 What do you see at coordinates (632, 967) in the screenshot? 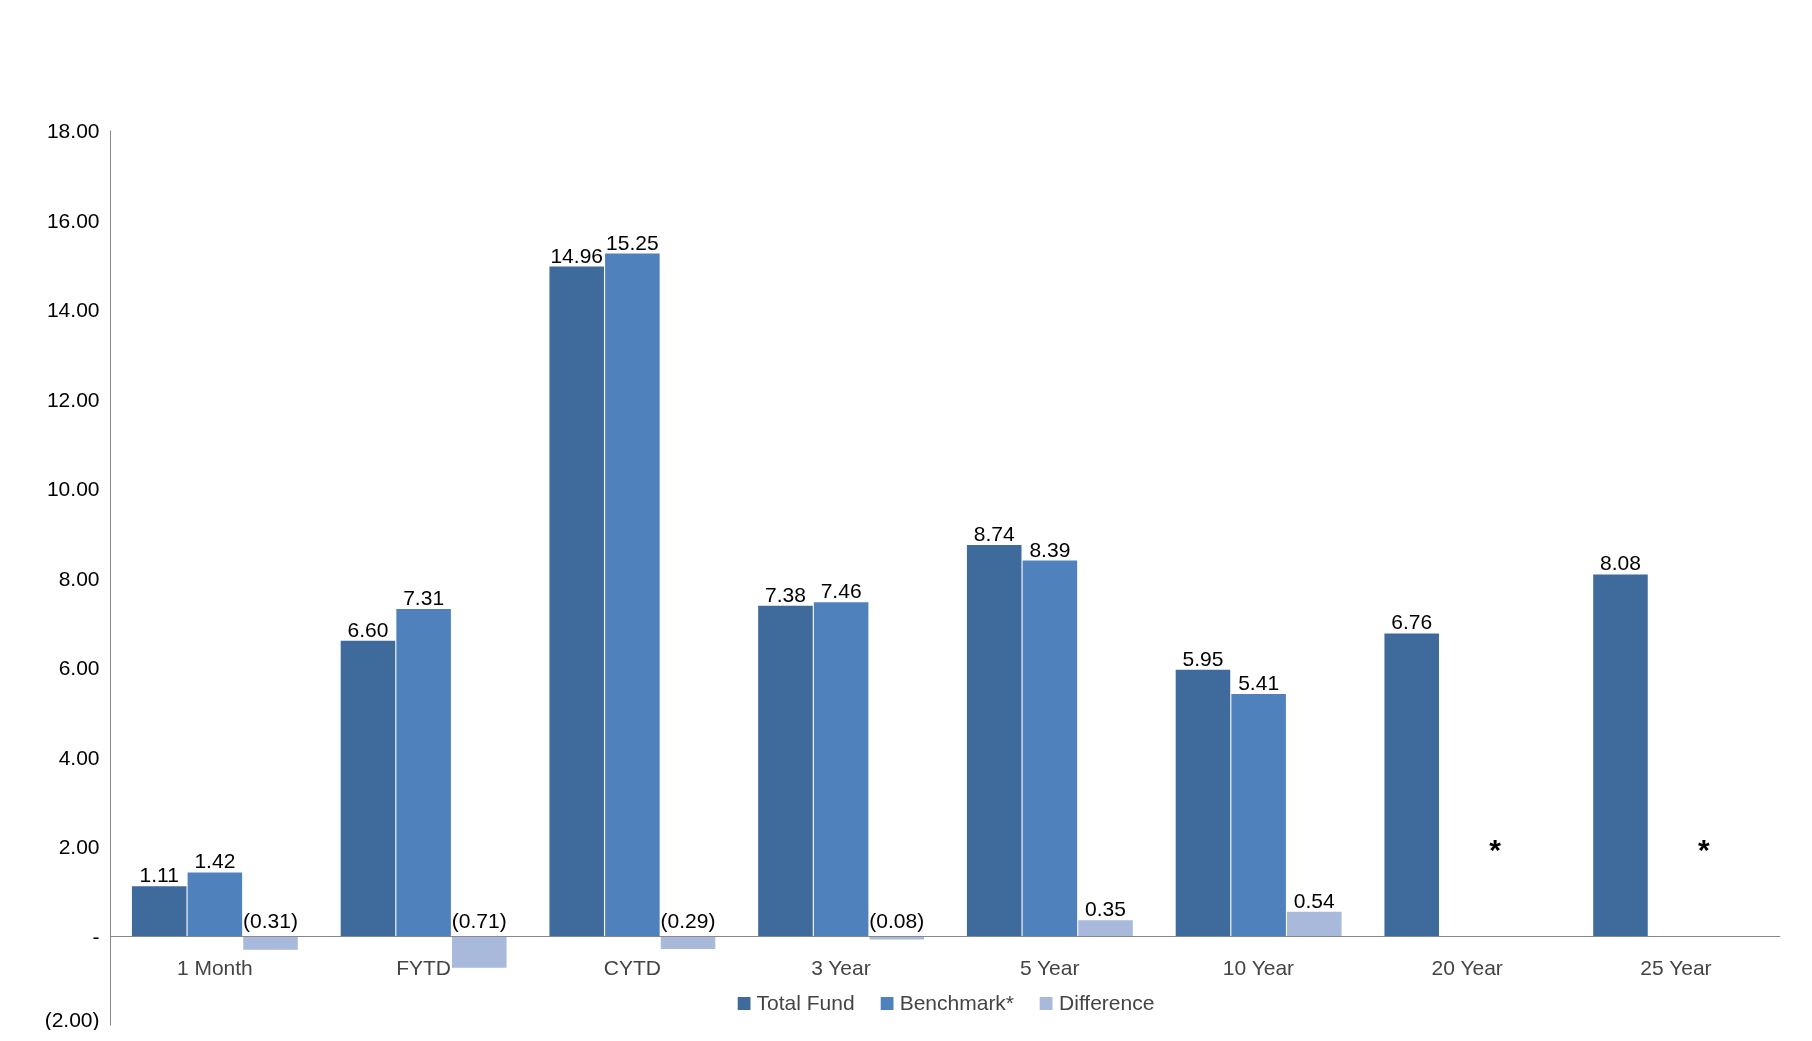
I see `x-tick-label: CYTD` at bounding box center [632, 967].